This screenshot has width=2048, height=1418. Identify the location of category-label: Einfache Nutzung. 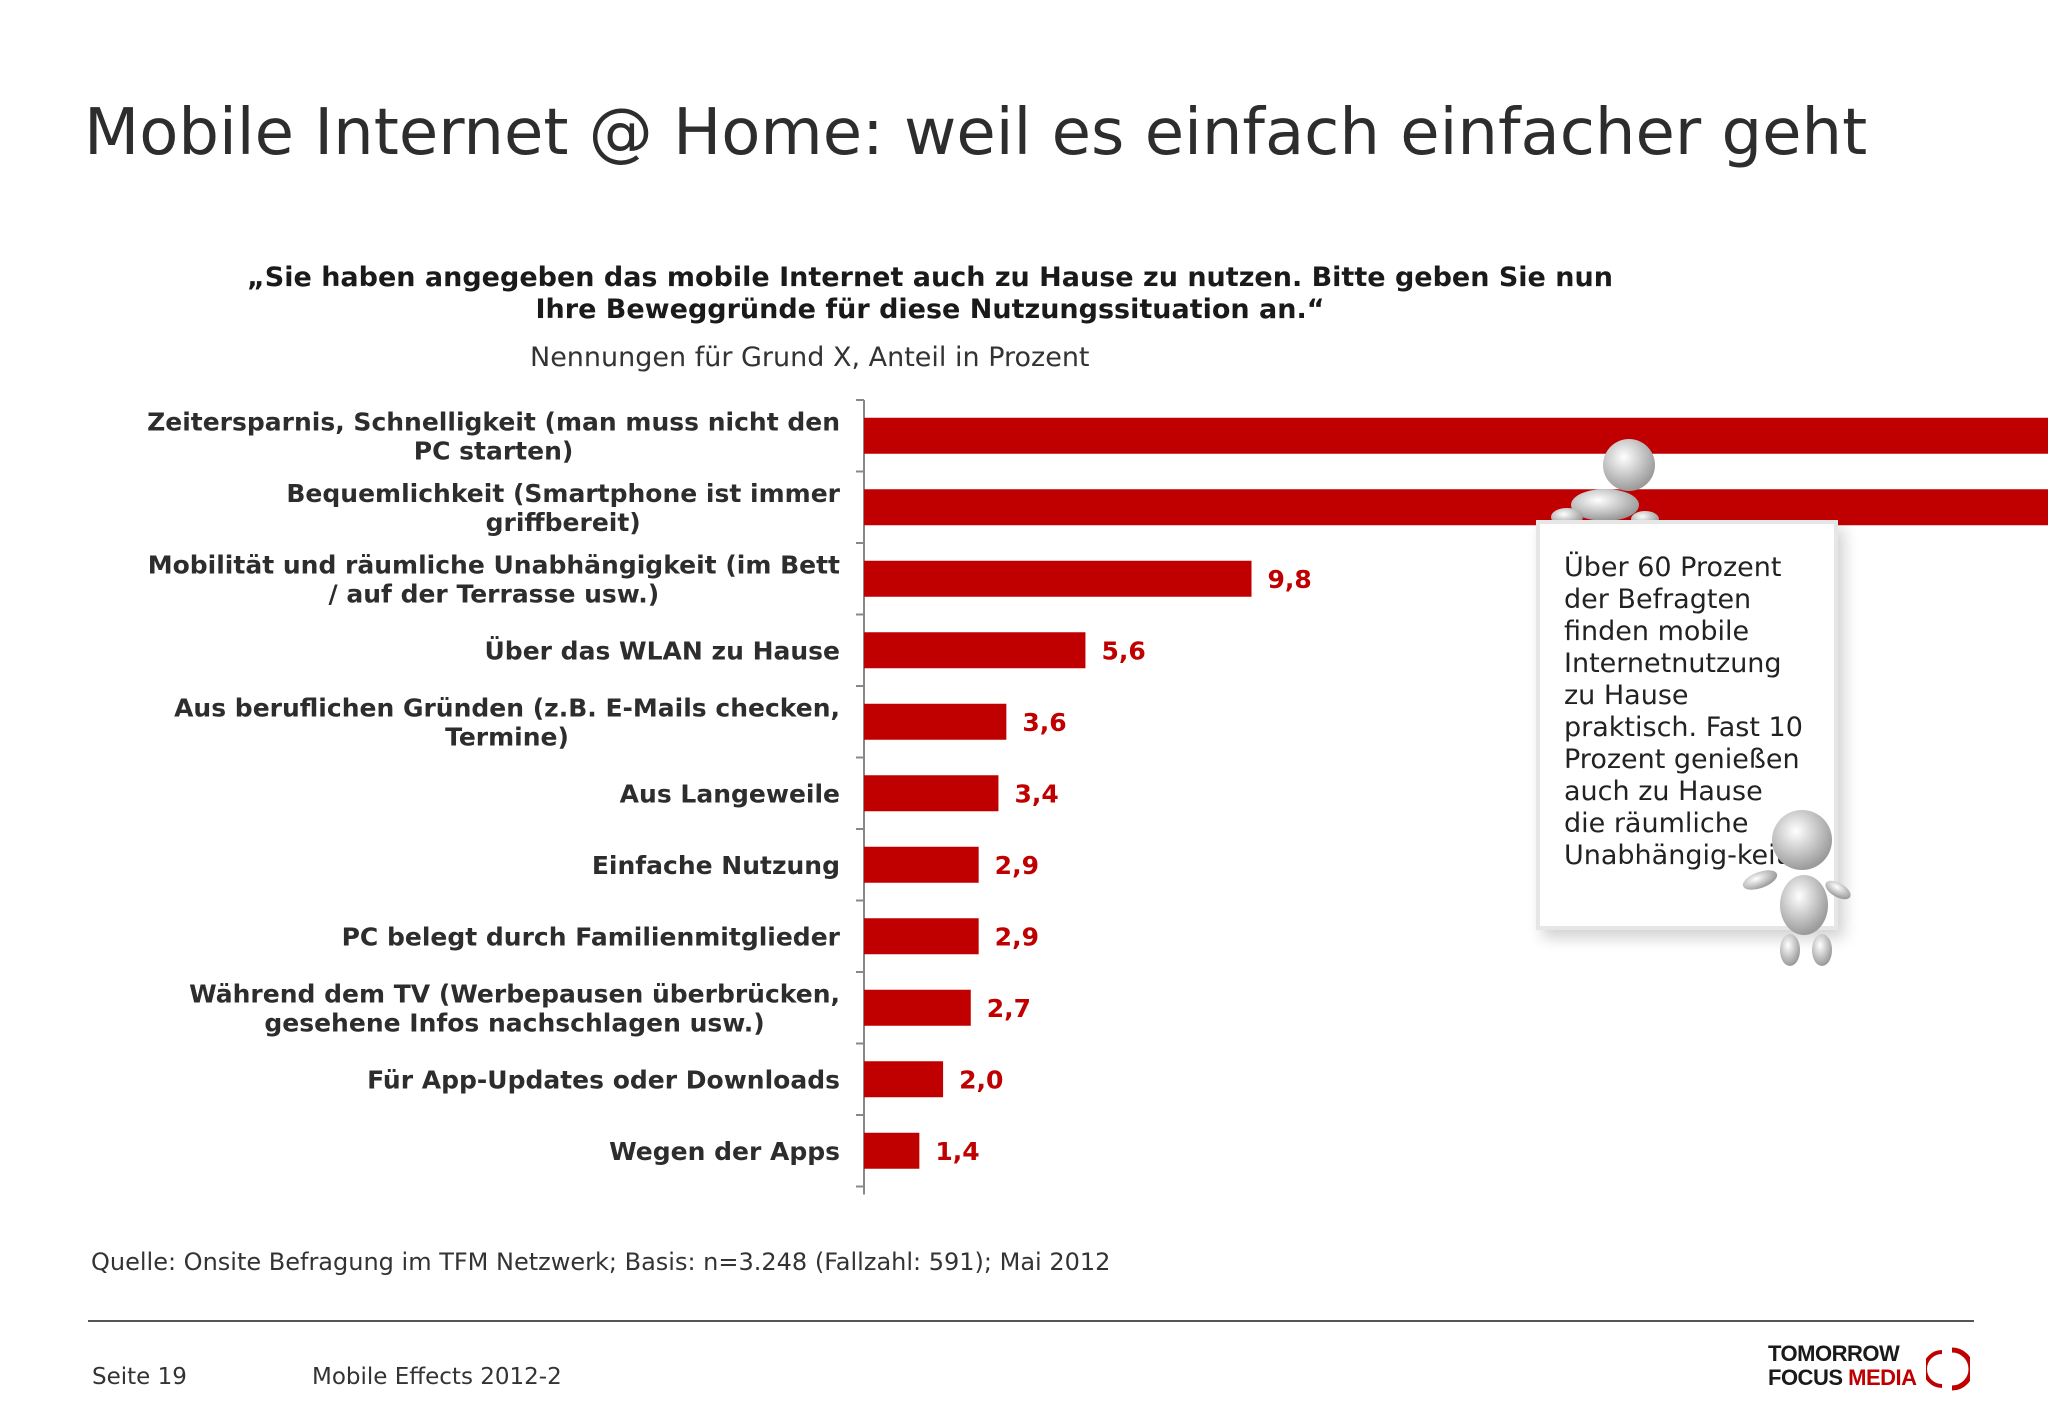
(716, 865).